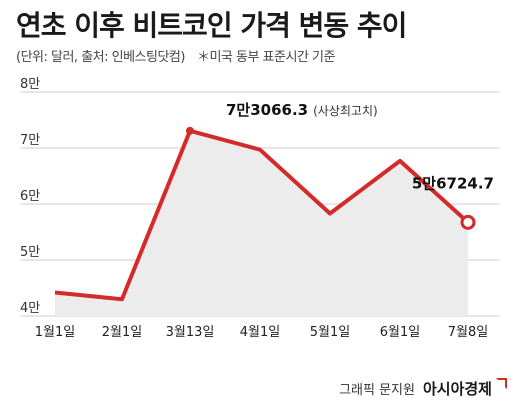  I want to click on chart-title: 연초 이후 비트코인 가격 변동 추이, so click(211, 25).